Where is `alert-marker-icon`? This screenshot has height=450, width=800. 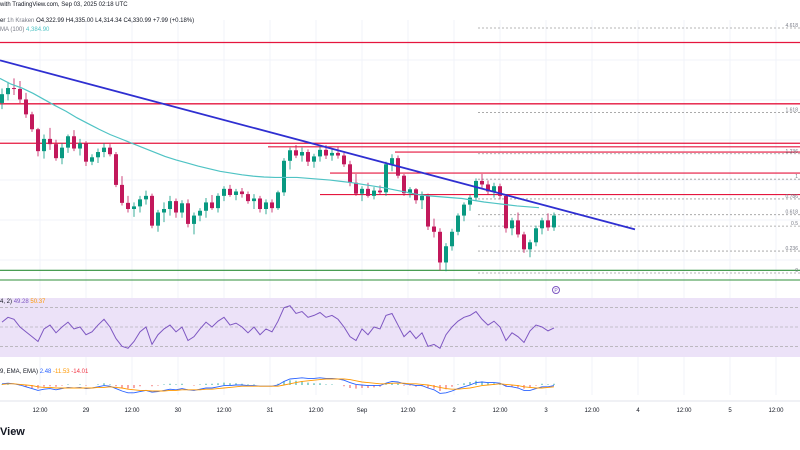
alert-marker-icon is located at coordinates (556, 290).